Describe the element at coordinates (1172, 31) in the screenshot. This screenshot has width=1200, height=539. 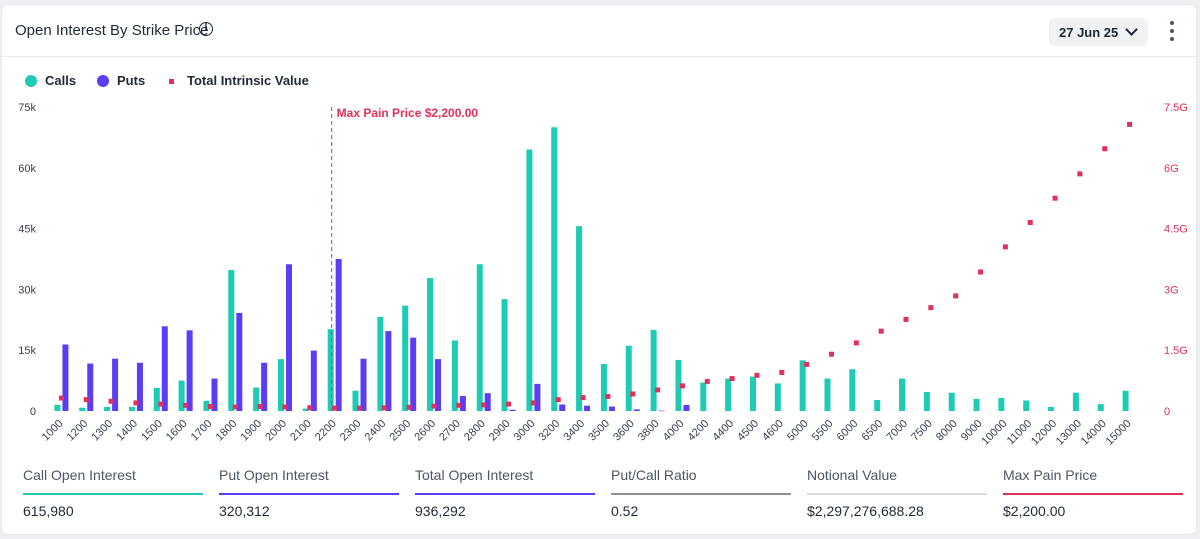
I see `more-vertical-icon` at that location.